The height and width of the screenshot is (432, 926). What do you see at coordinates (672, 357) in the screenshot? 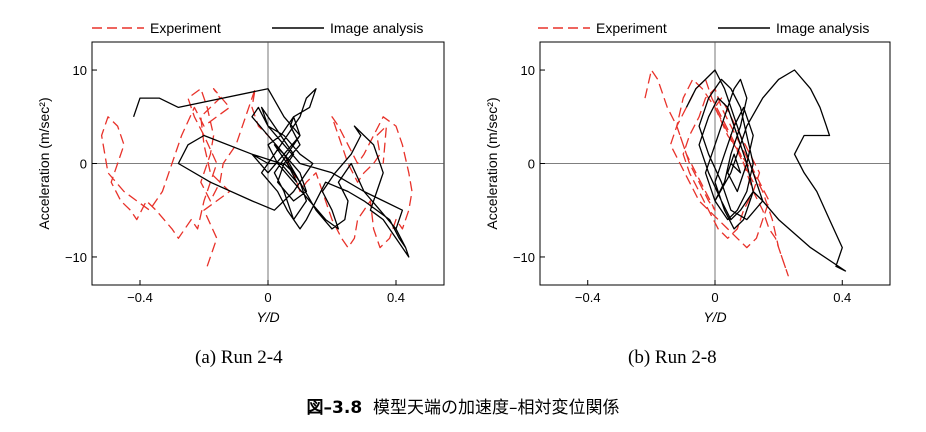
I see `caption-run-2-8: (b) Run 2-8` at bounding box center [672, 357].